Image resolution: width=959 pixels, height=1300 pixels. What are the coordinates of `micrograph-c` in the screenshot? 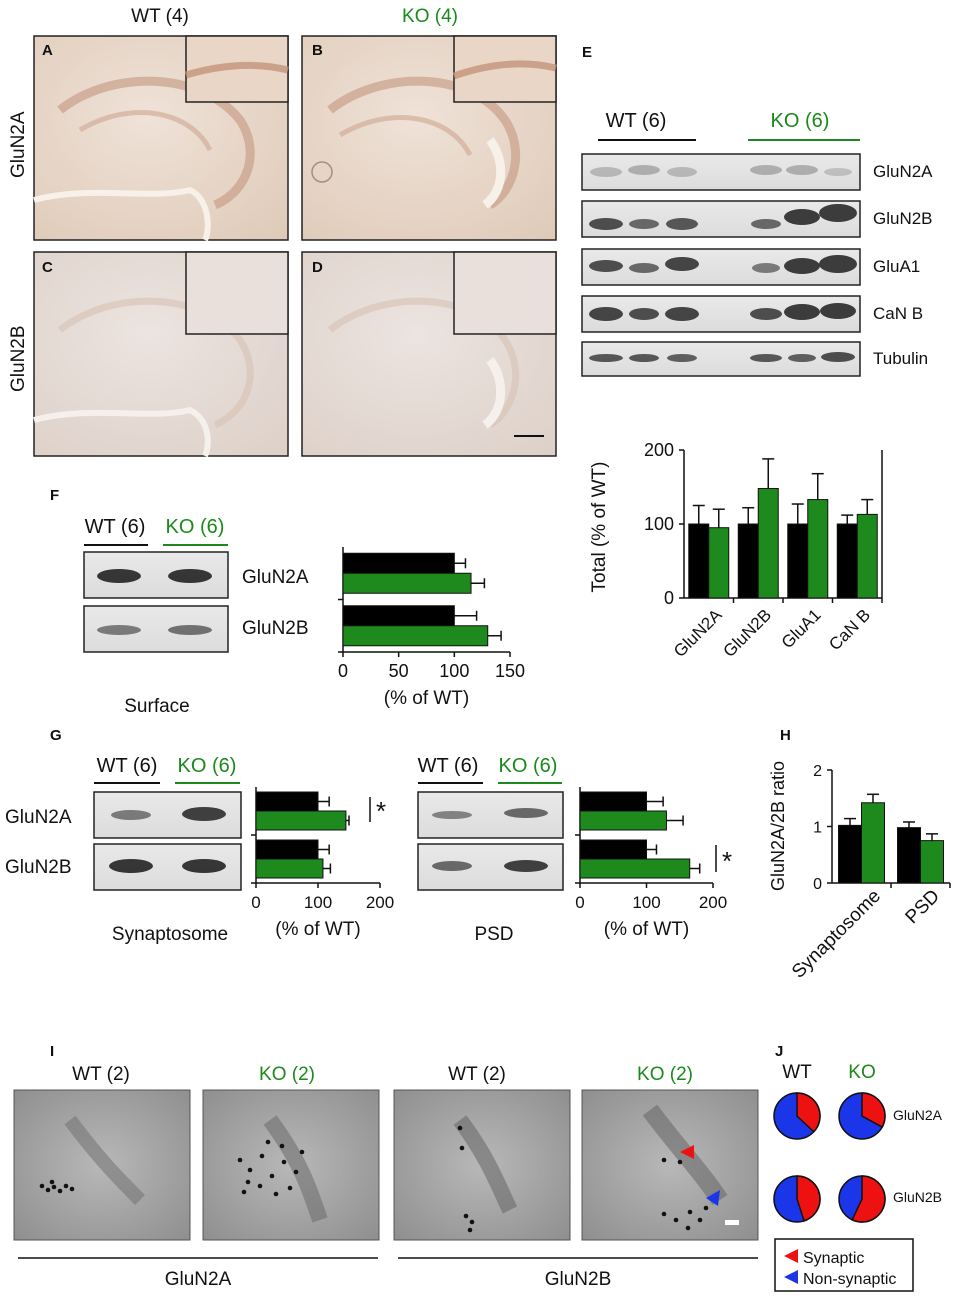 It's located at (161, 354).